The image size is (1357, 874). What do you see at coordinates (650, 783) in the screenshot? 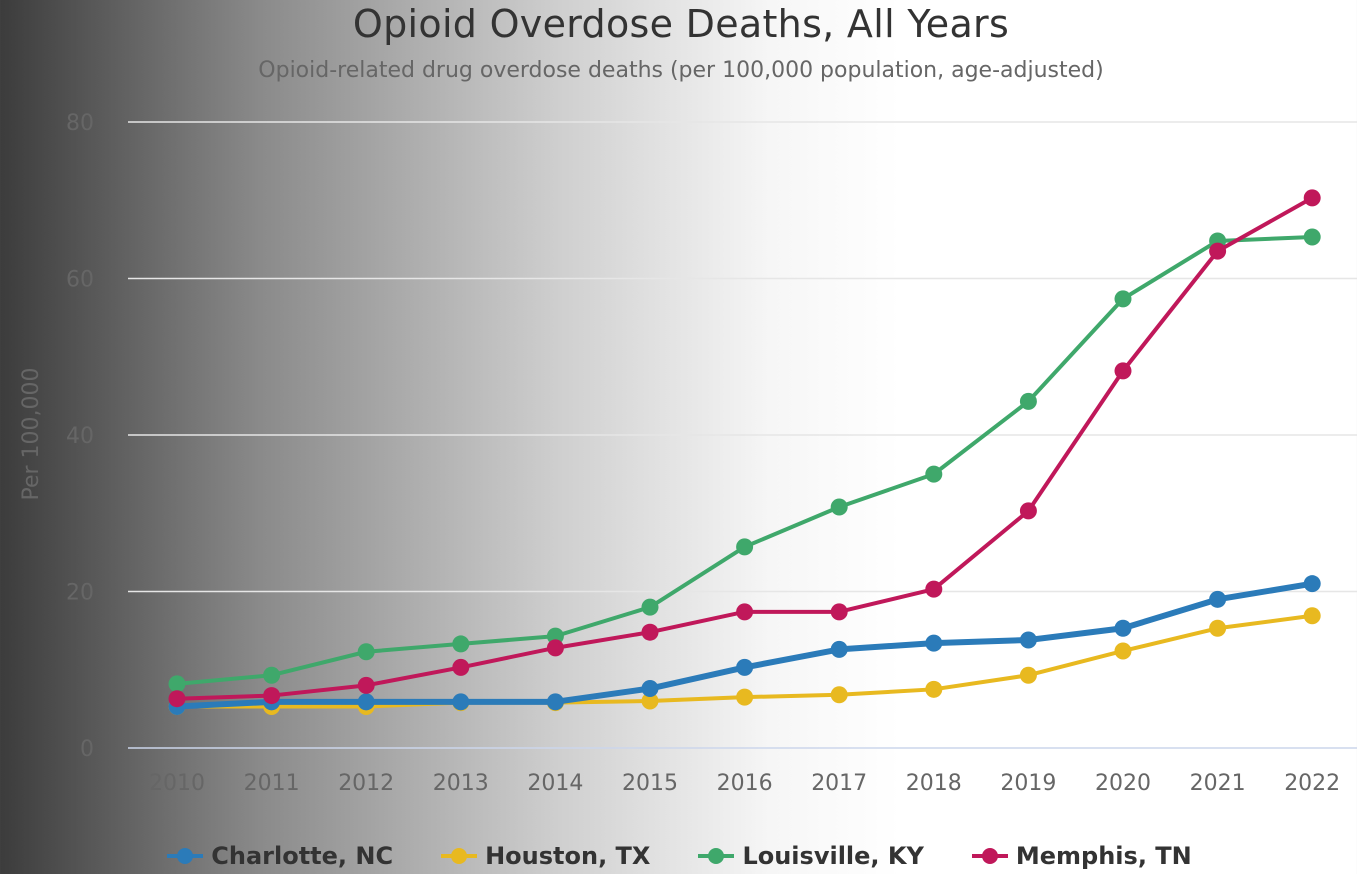
I see `x-tick-label: 2015` at bounding box center [650, 783].